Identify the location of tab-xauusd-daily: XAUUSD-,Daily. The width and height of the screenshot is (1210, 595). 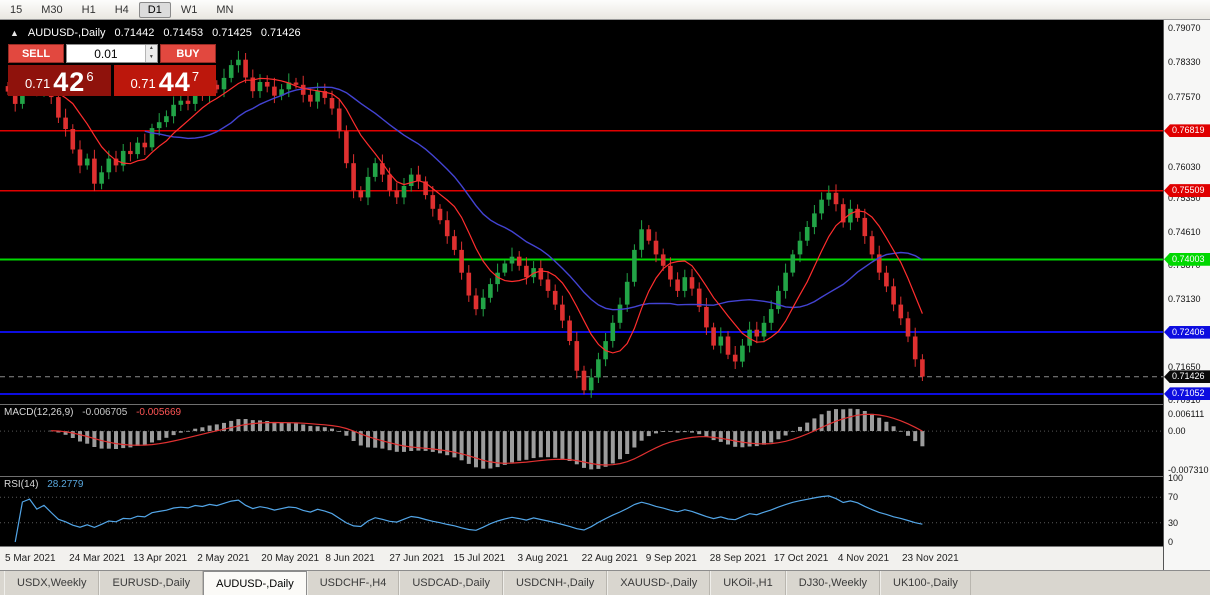
(659, 583).